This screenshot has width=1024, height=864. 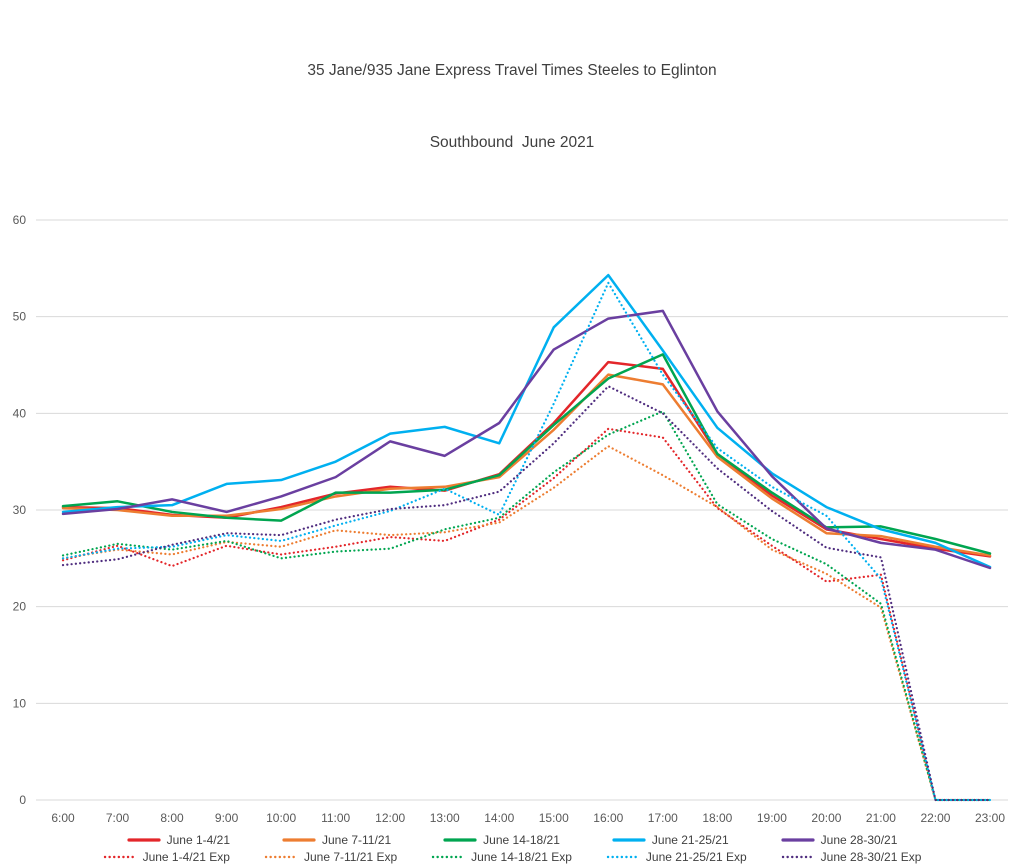 I want to click on legend-label-june-7-11-21: June 7-11/21, so click(x=357, y=840).